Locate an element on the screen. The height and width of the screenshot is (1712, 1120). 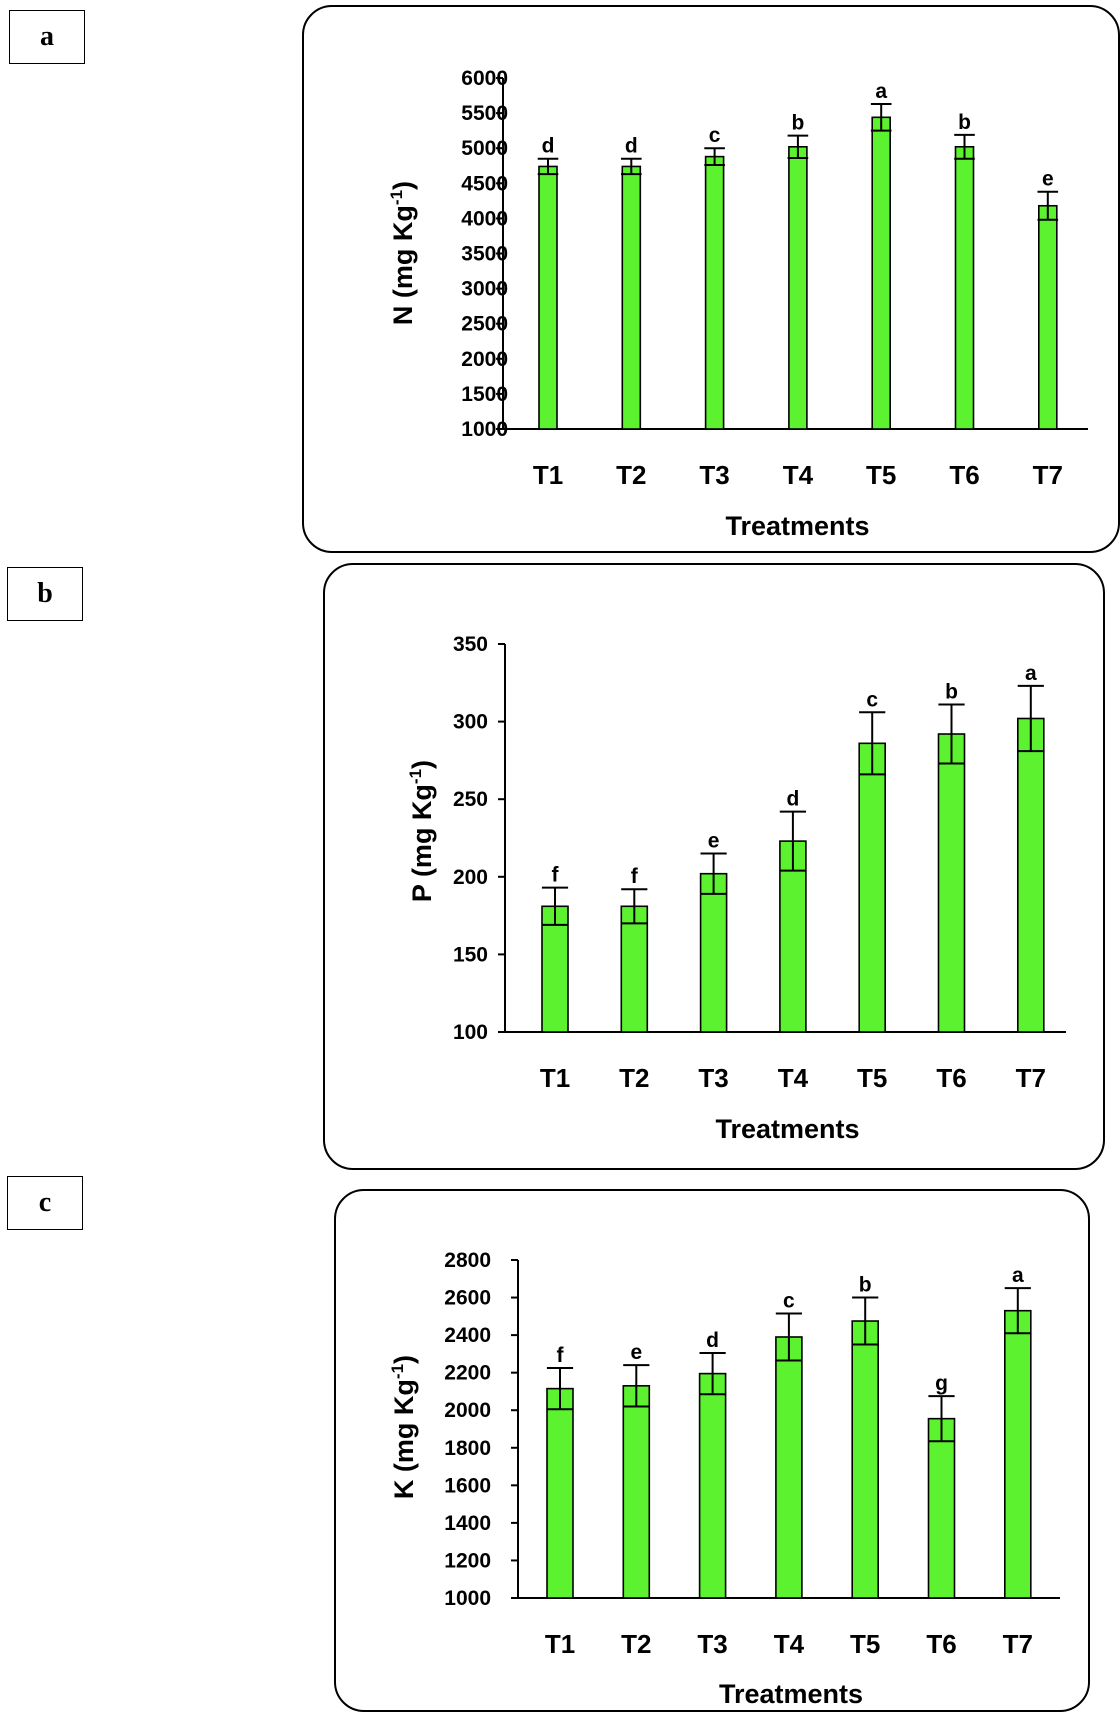
y-axis-title: N (mg Kg-1) is located at coordinates (402, 253).